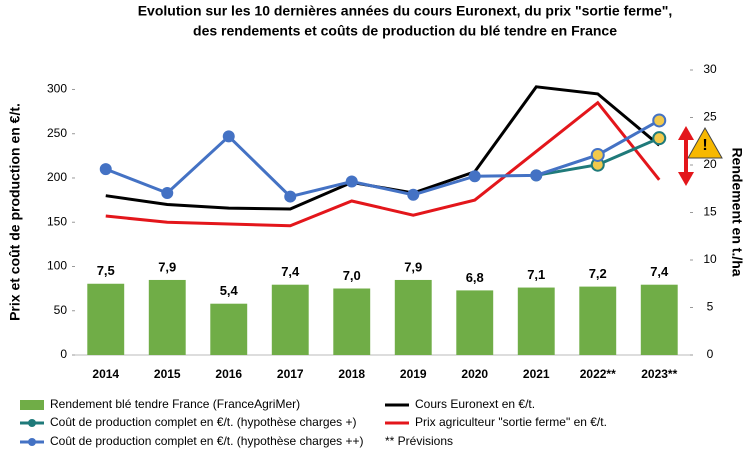 The height and width of the screenshot is (464, 747). Describe the element at coordinates (710, 259) in the screenshot. I see `y2-tick-label: 10` at that location.